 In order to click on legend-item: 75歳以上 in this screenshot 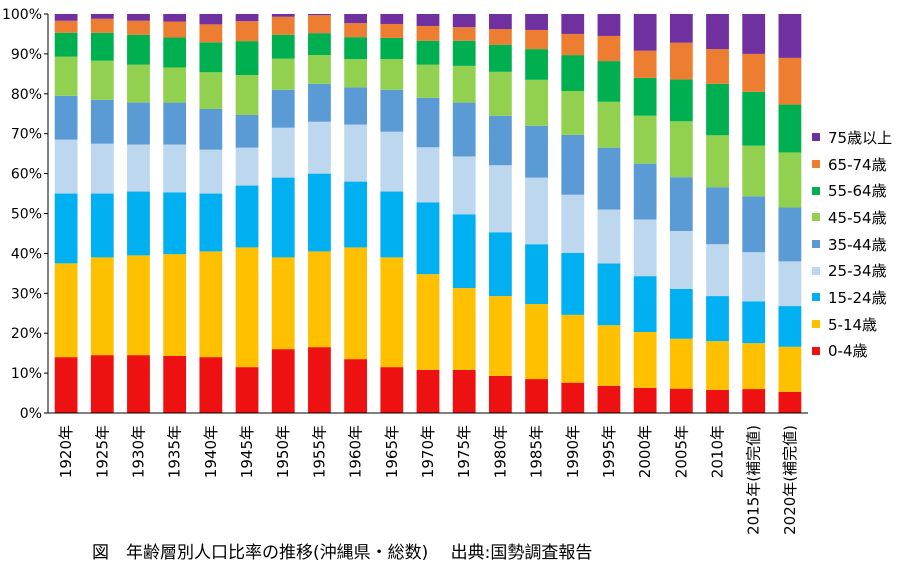, I will do `click(852, 137)`.